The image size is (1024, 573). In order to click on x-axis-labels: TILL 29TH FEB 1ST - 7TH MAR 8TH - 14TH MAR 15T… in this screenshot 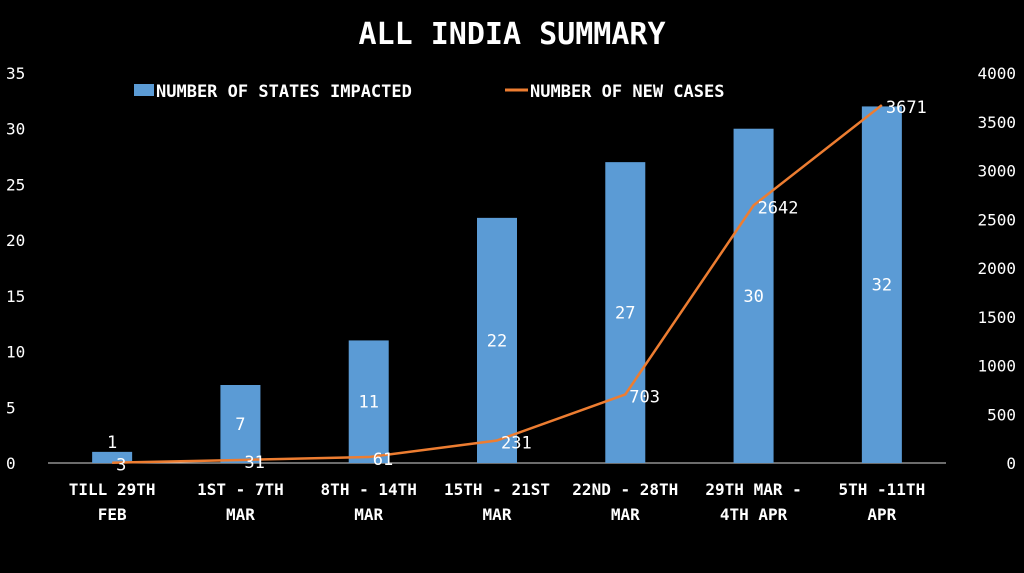, I will do `click(497, 502)`.